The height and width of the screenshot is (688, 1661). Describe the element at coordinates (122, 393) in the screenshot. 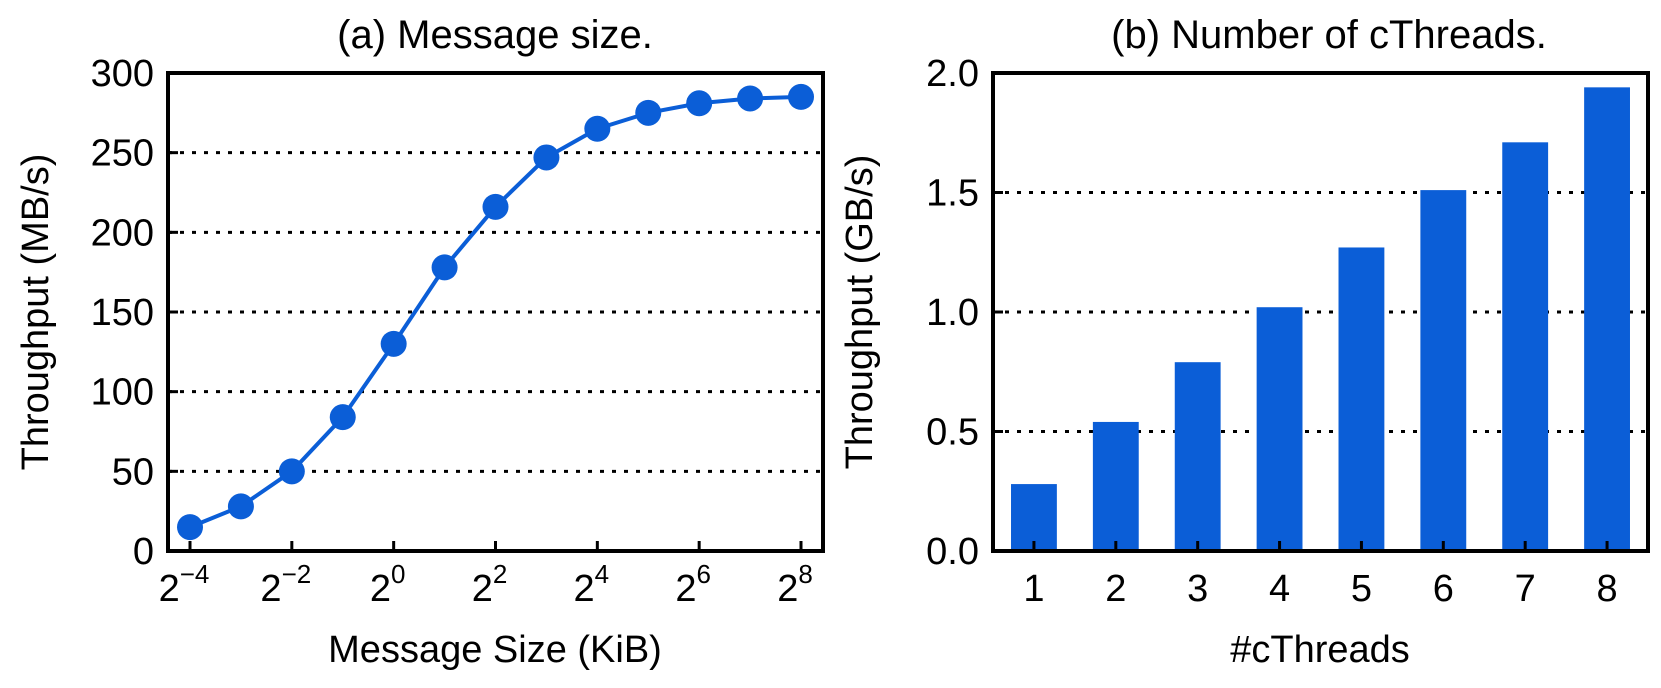

I see `panel-a-y-tick-label: 100` at that location.